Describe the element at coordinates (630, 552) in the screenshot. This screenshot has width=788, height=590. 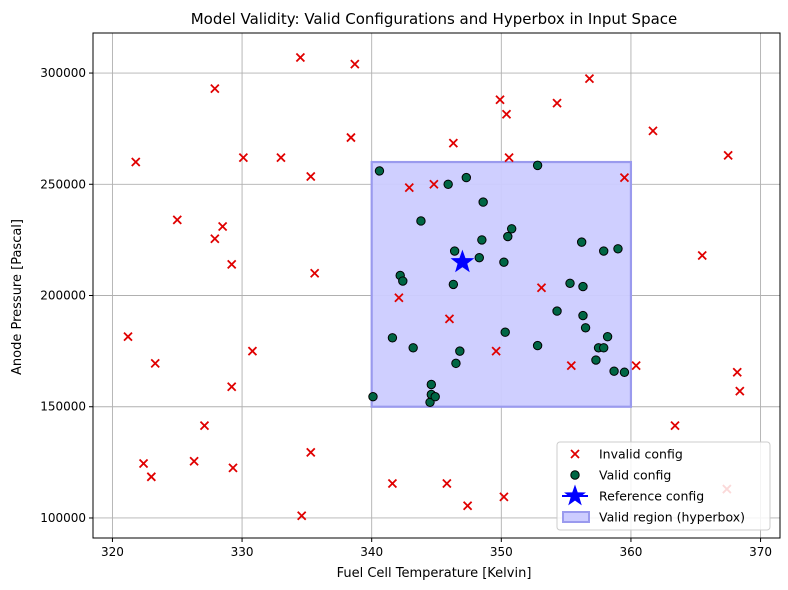
I see `x-tick-label: 360` at that location.